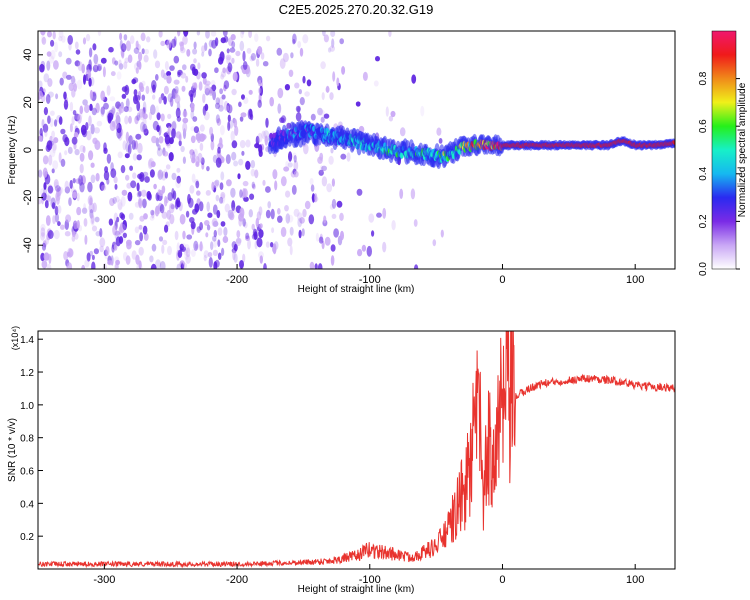 The image size is (750, 600). I want to click on snr-x-ticks: -300 -200 -100 0 100, so click(368, 575).